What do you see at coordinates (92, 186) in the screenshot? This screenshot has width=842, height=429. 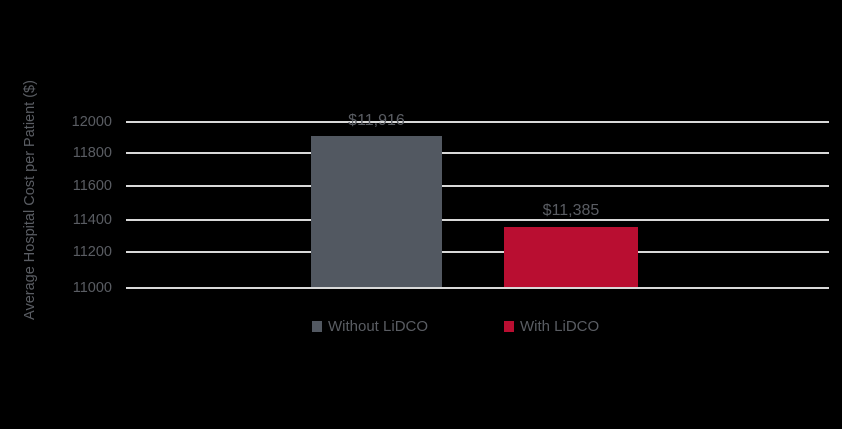 I see `y-tick: 11600` at bounding box center [92, 186].